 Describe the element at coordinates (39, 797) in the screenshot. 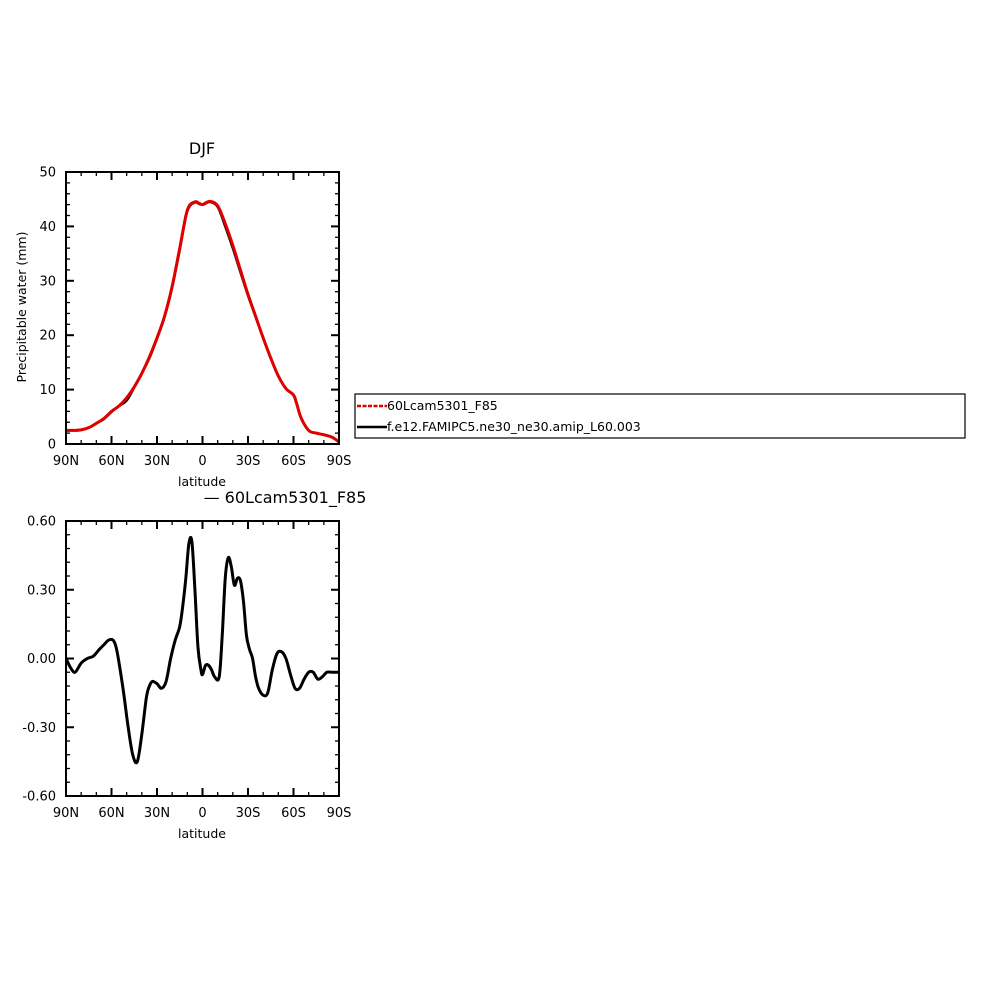

I see `panel2-ytick-label: -0.60` at that location.